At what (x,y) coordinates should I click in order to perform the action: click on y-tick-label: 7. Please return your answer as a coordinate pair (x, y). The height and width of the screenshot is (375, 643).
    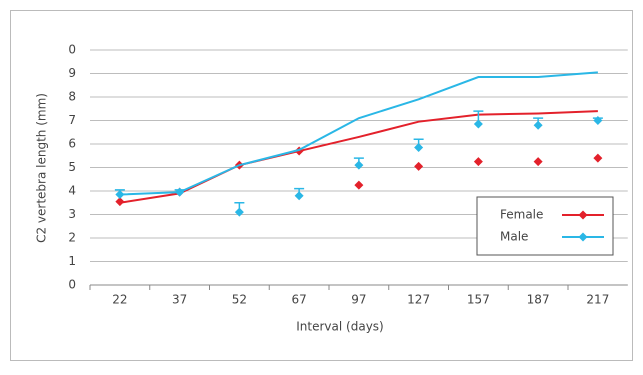
    Looking at the image, I should click on (72, 120).